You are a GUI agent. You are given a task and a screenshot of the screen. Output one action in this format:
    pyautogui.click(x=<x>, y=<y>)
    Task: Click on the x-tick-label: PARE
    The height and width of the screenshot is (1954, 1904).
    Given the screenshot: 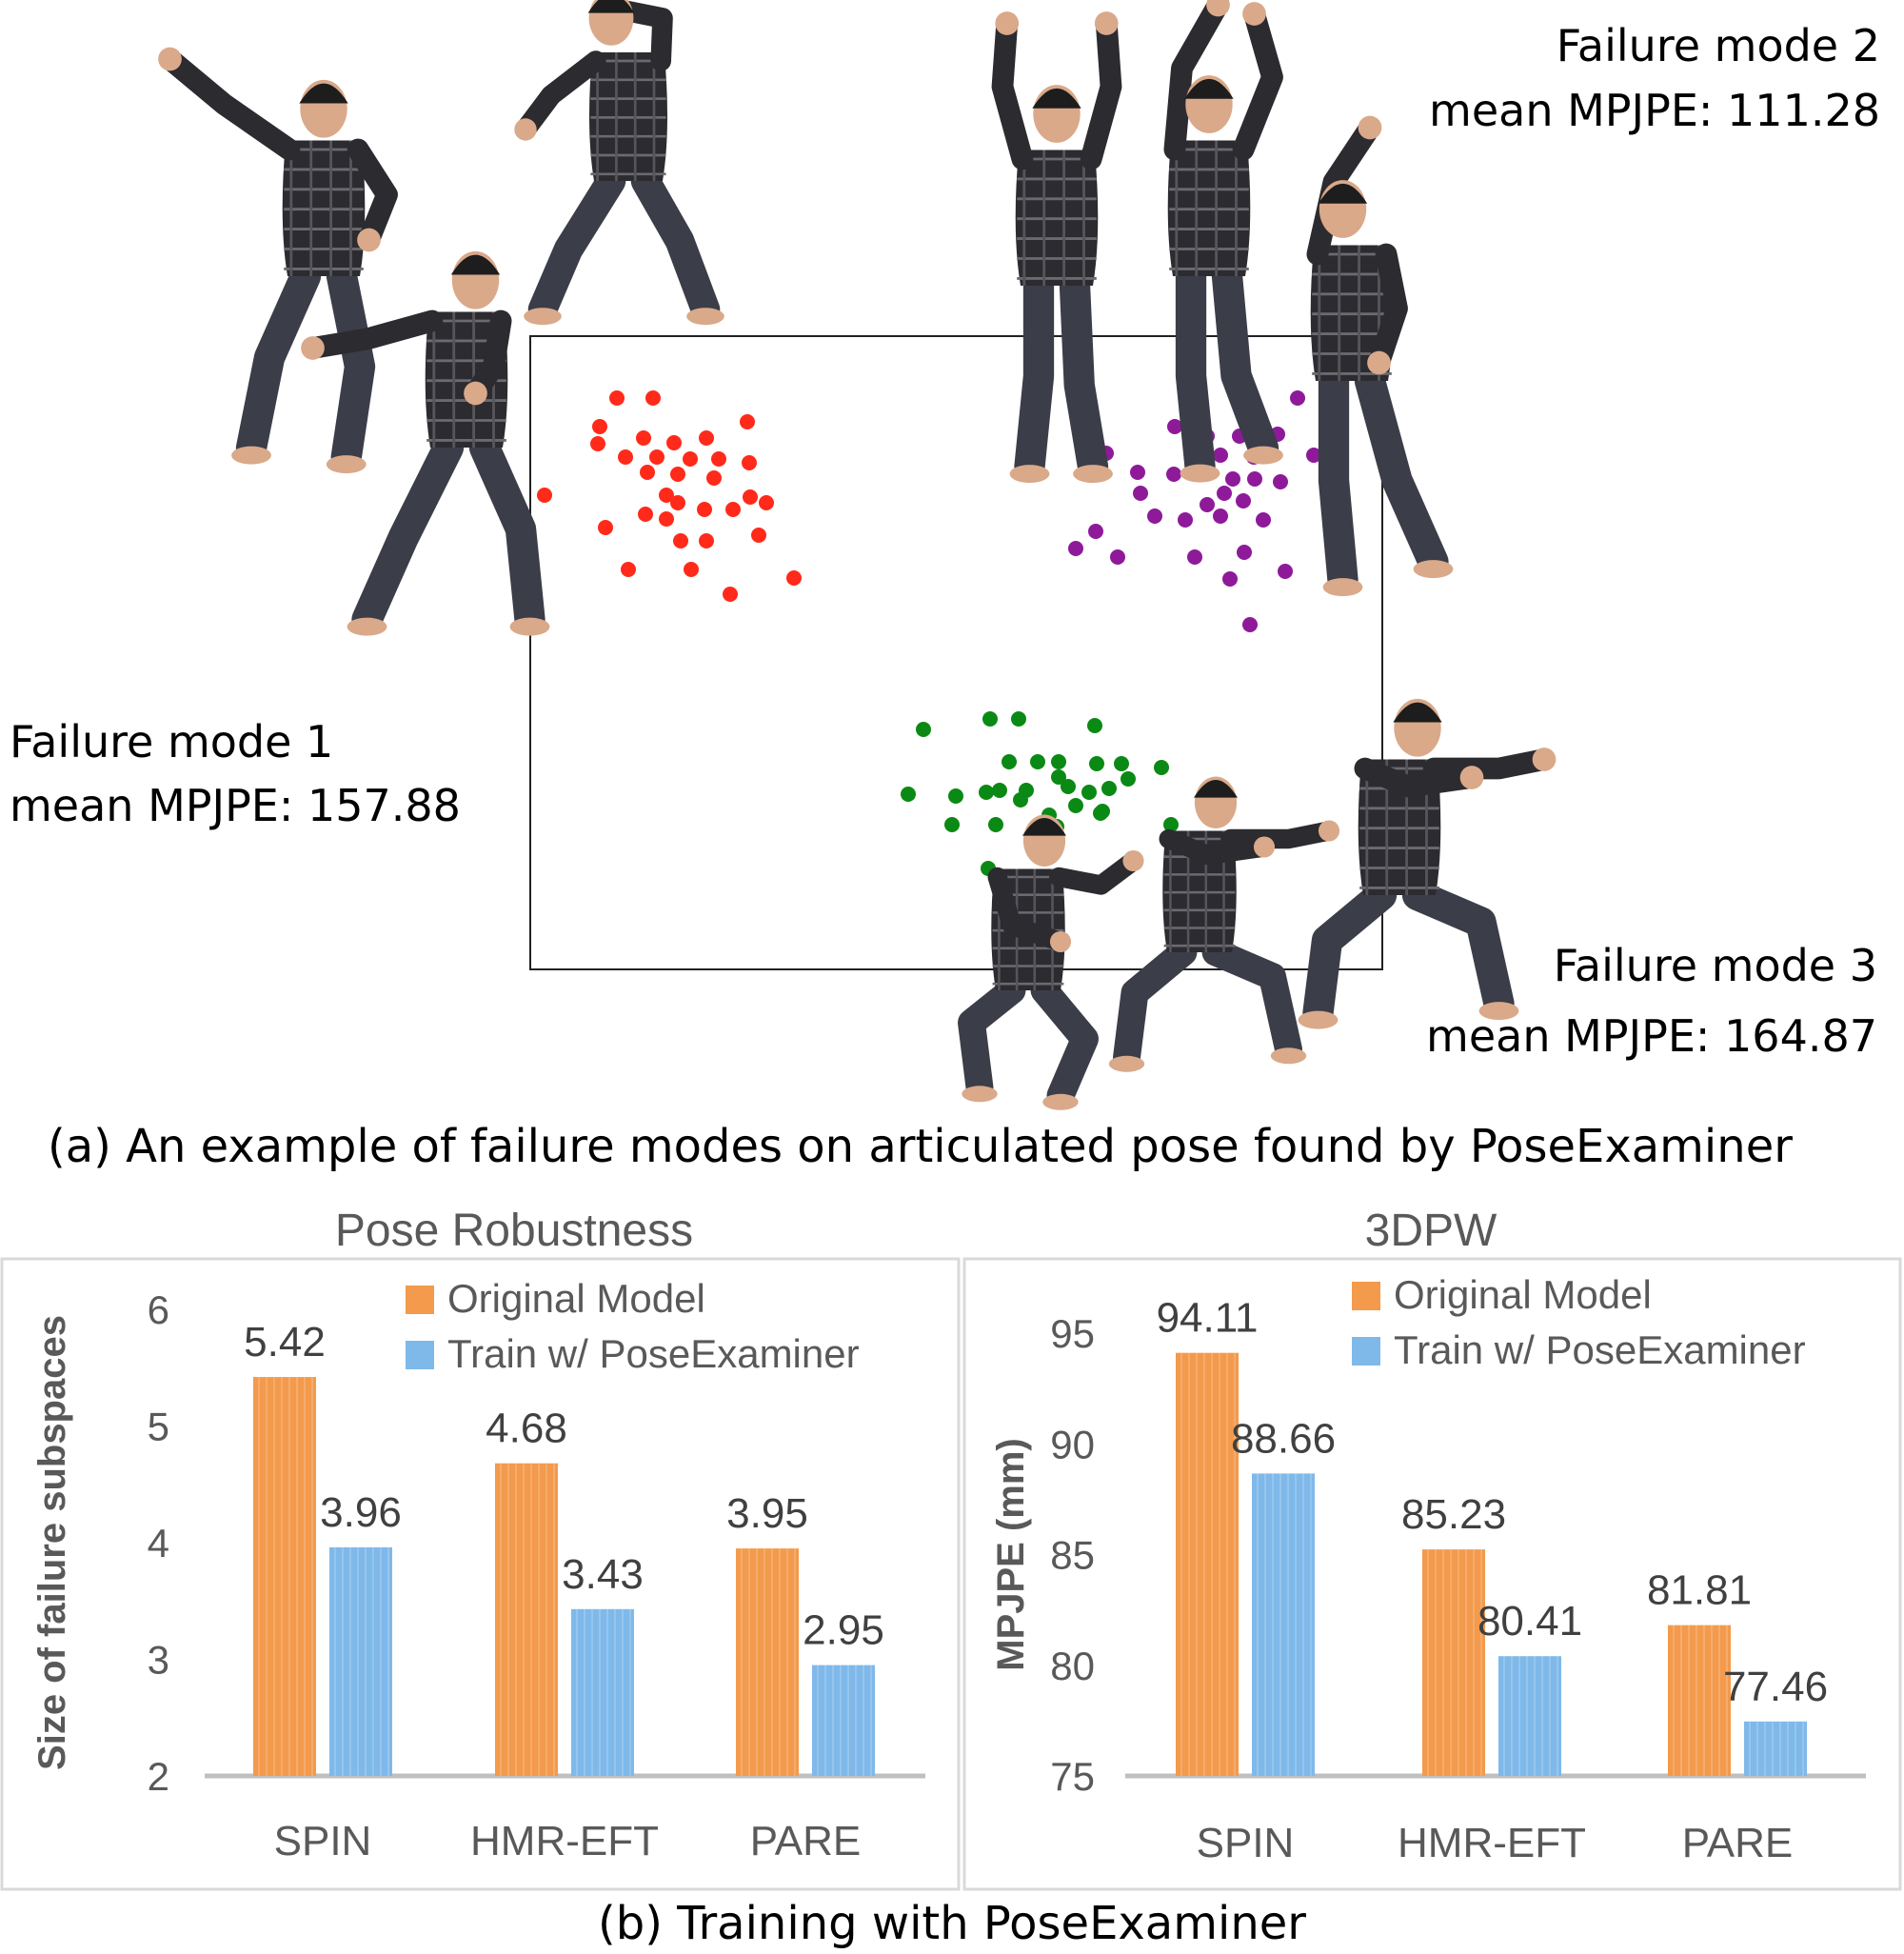 What is the action you would take?
    pyautogui.click(x=1738, y=1843)
    